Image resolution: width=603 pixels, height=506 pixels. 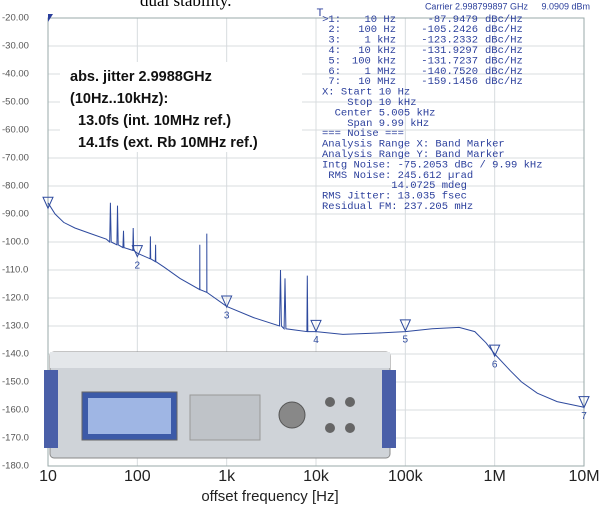 What do you see at coordinates (453, 20) in the screenshot?
I see `marker-value: -87.9479` at bounding box center [453, 20].